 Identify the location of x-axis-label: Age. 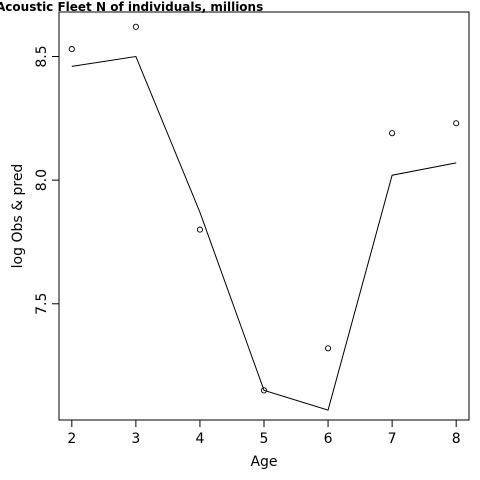
(263, 462).